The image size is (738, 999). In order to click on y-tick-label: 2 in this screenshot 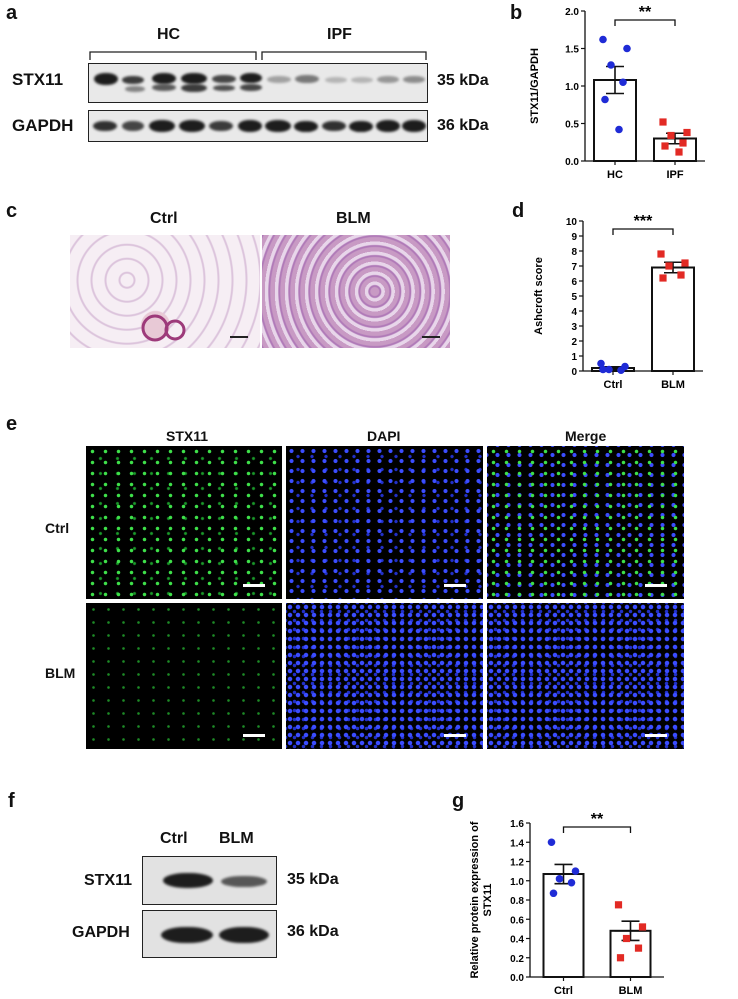, I will do `click(574, 342)`.